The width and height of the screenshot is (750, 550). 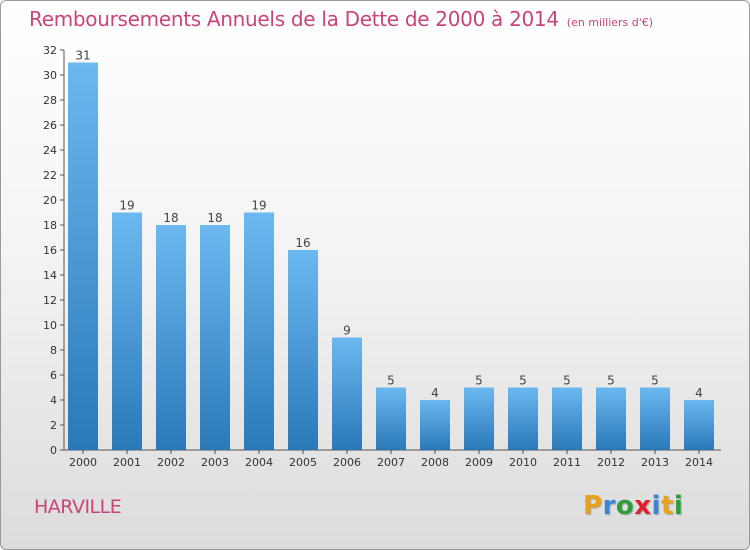 I want to click on bar-2005, so click(x=303, y=350).